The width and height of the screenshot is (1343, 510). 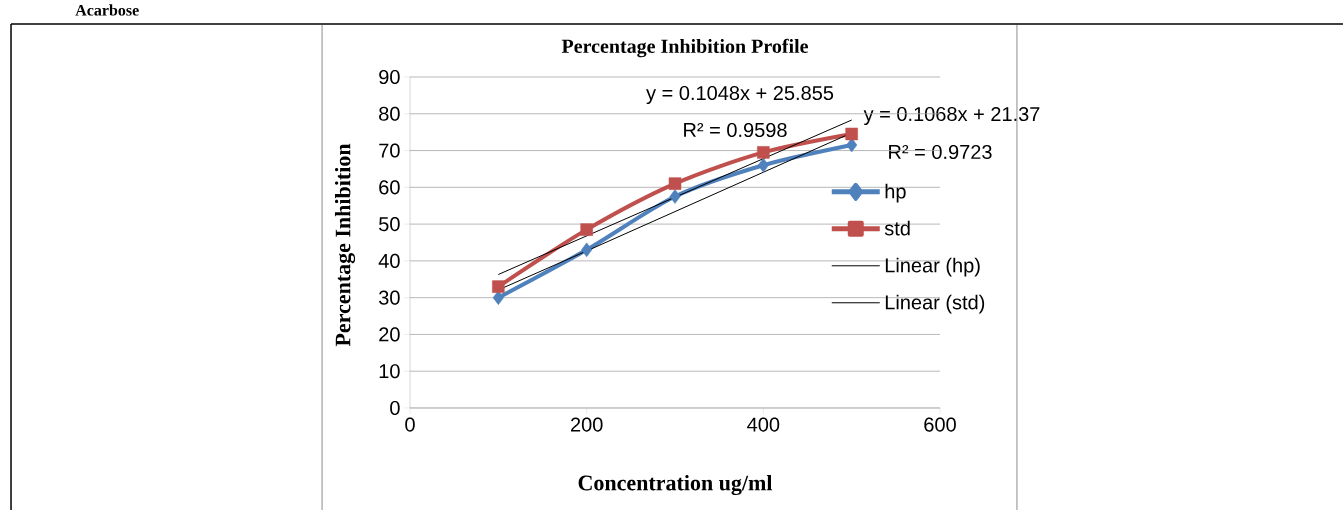 What do you see at coordinates (410, 424) in the screenshot?
I see `x-tick-label: 0` at bounding box center [410, 424].